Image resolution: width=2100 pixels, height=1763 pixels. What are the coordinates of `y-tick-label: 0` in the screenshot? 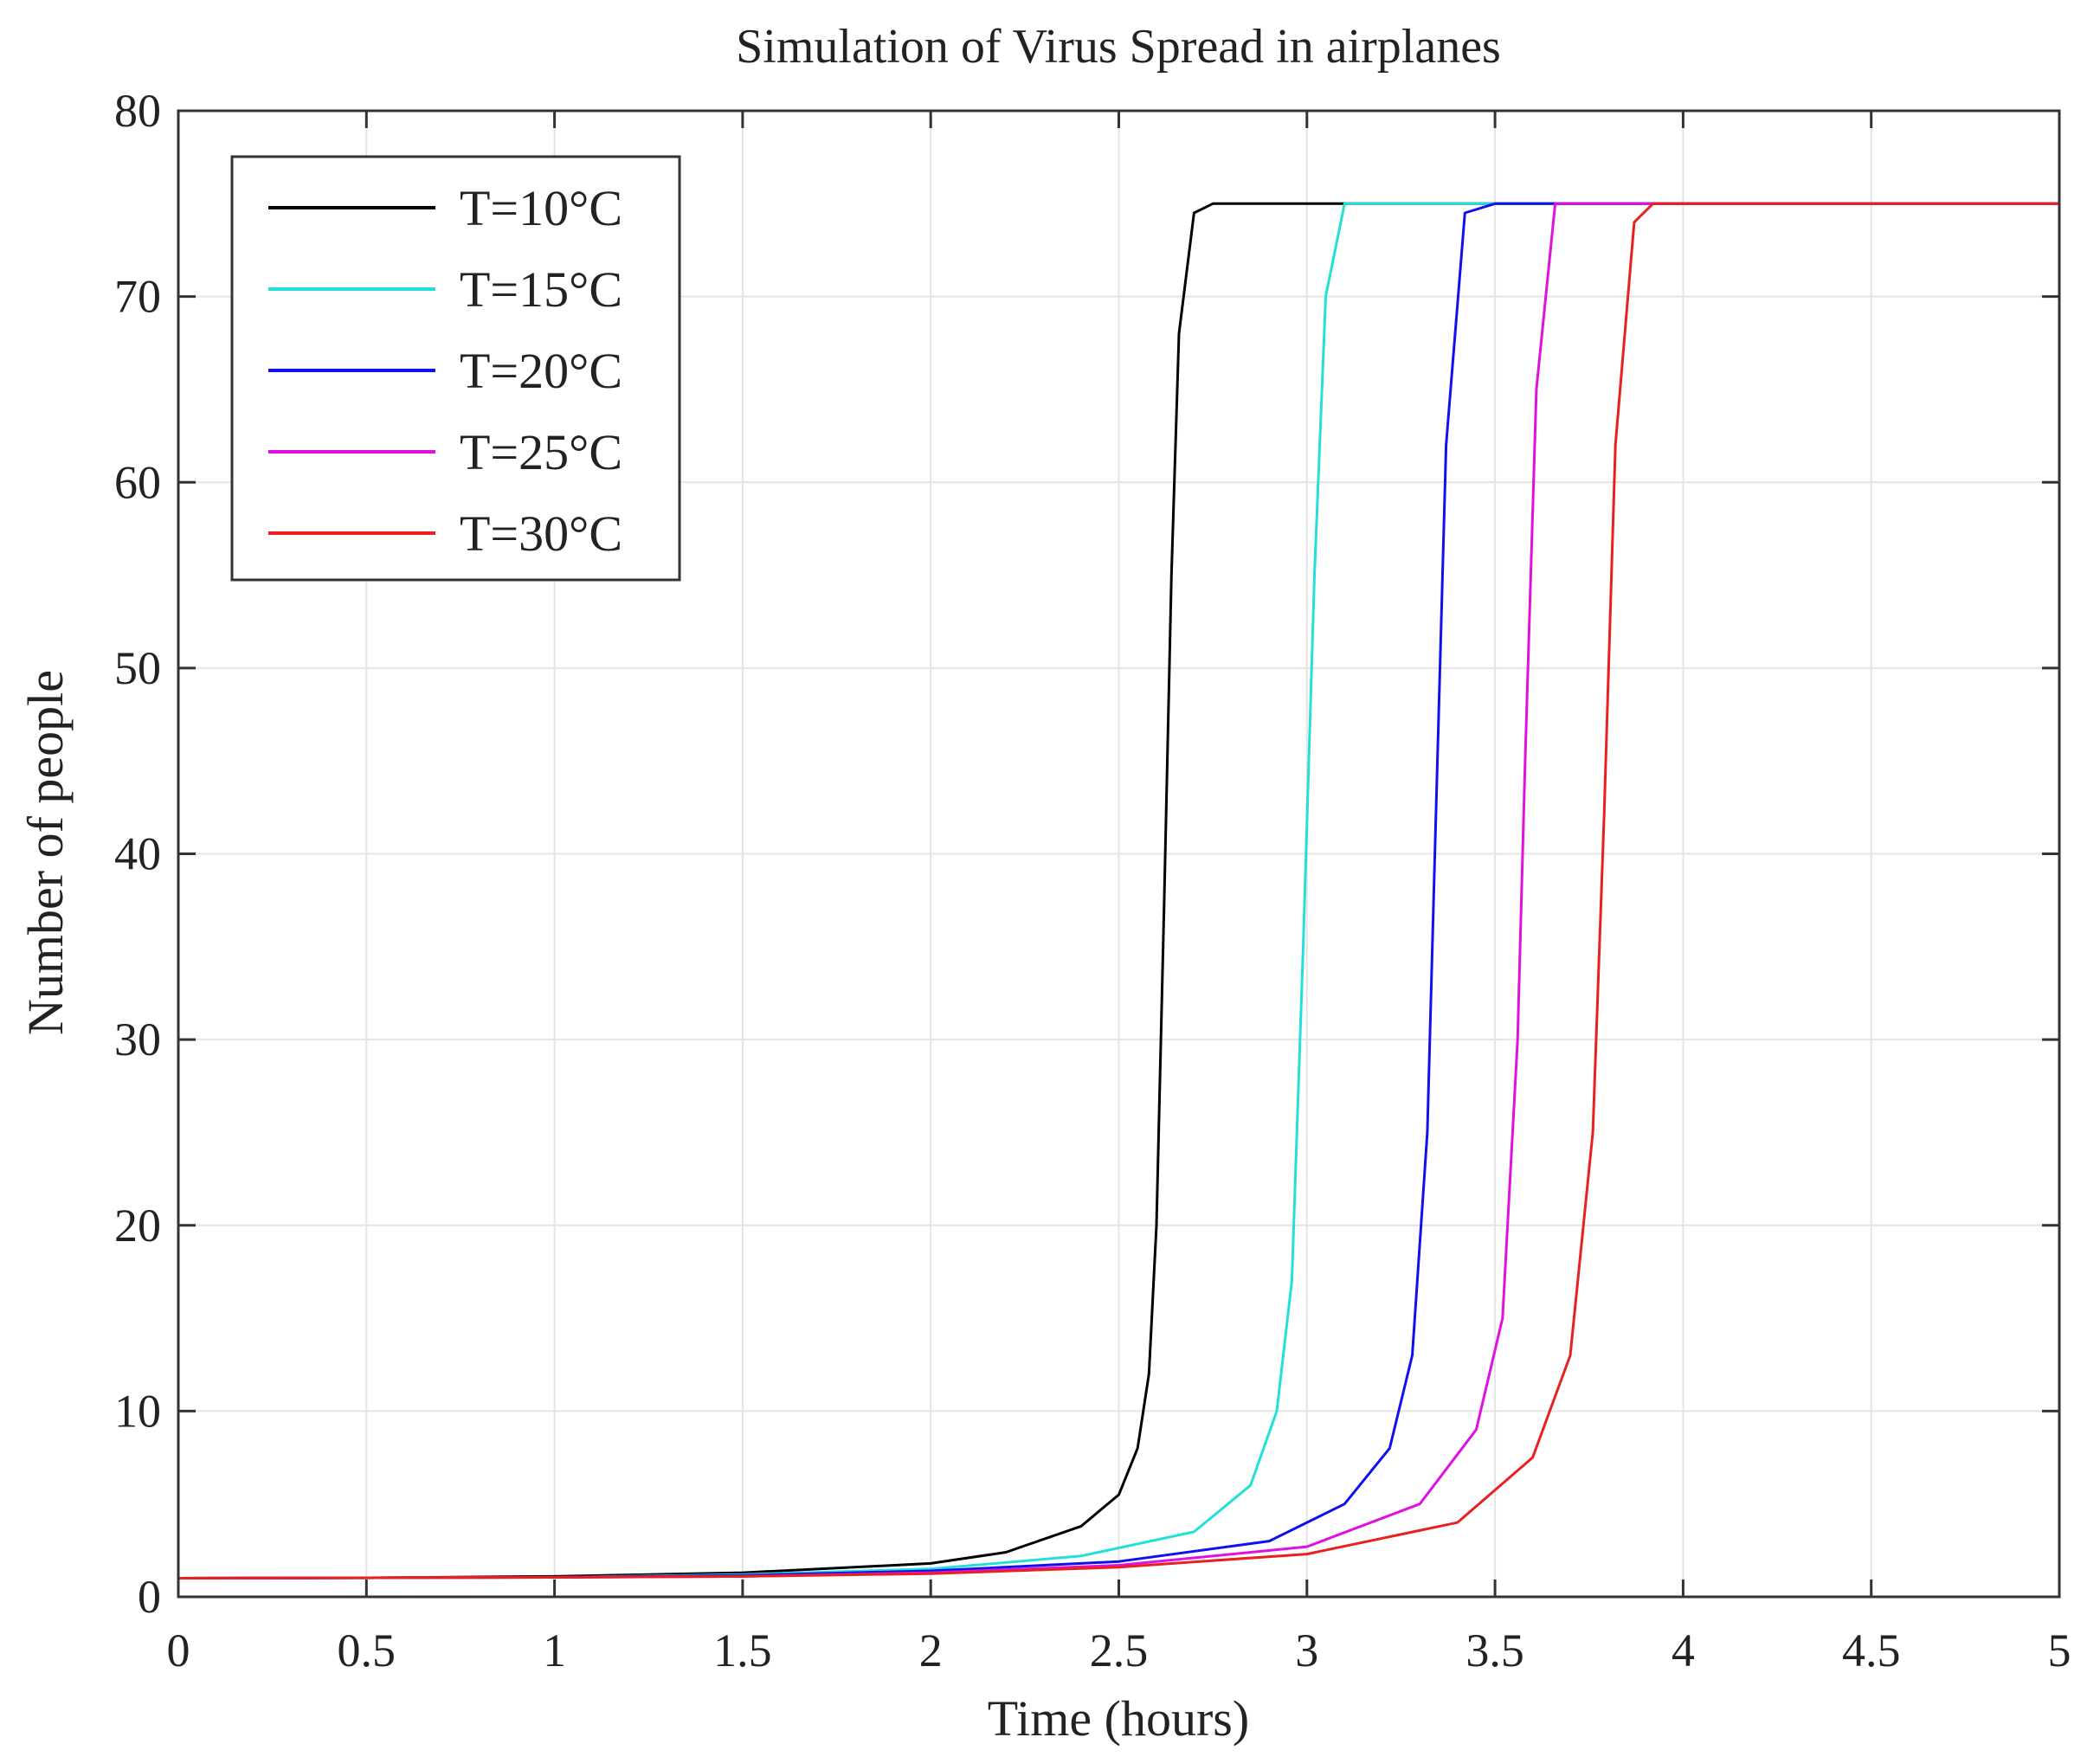 It's located at (149, 1597).